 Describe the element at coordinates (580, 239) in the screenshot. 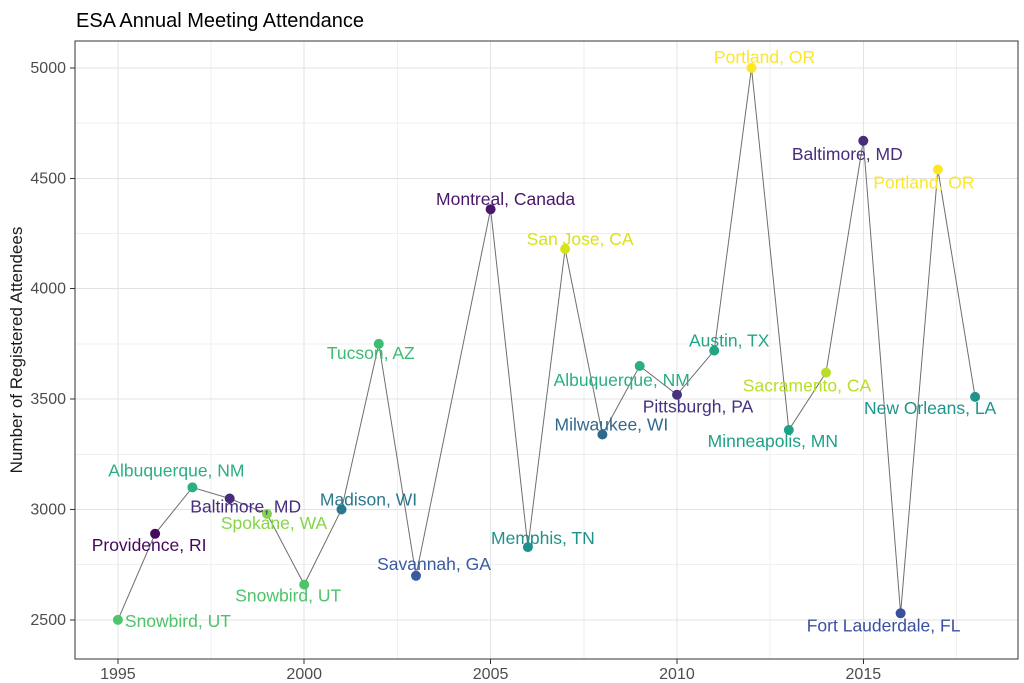

I see `point-label: San Jose, CA` at that location.